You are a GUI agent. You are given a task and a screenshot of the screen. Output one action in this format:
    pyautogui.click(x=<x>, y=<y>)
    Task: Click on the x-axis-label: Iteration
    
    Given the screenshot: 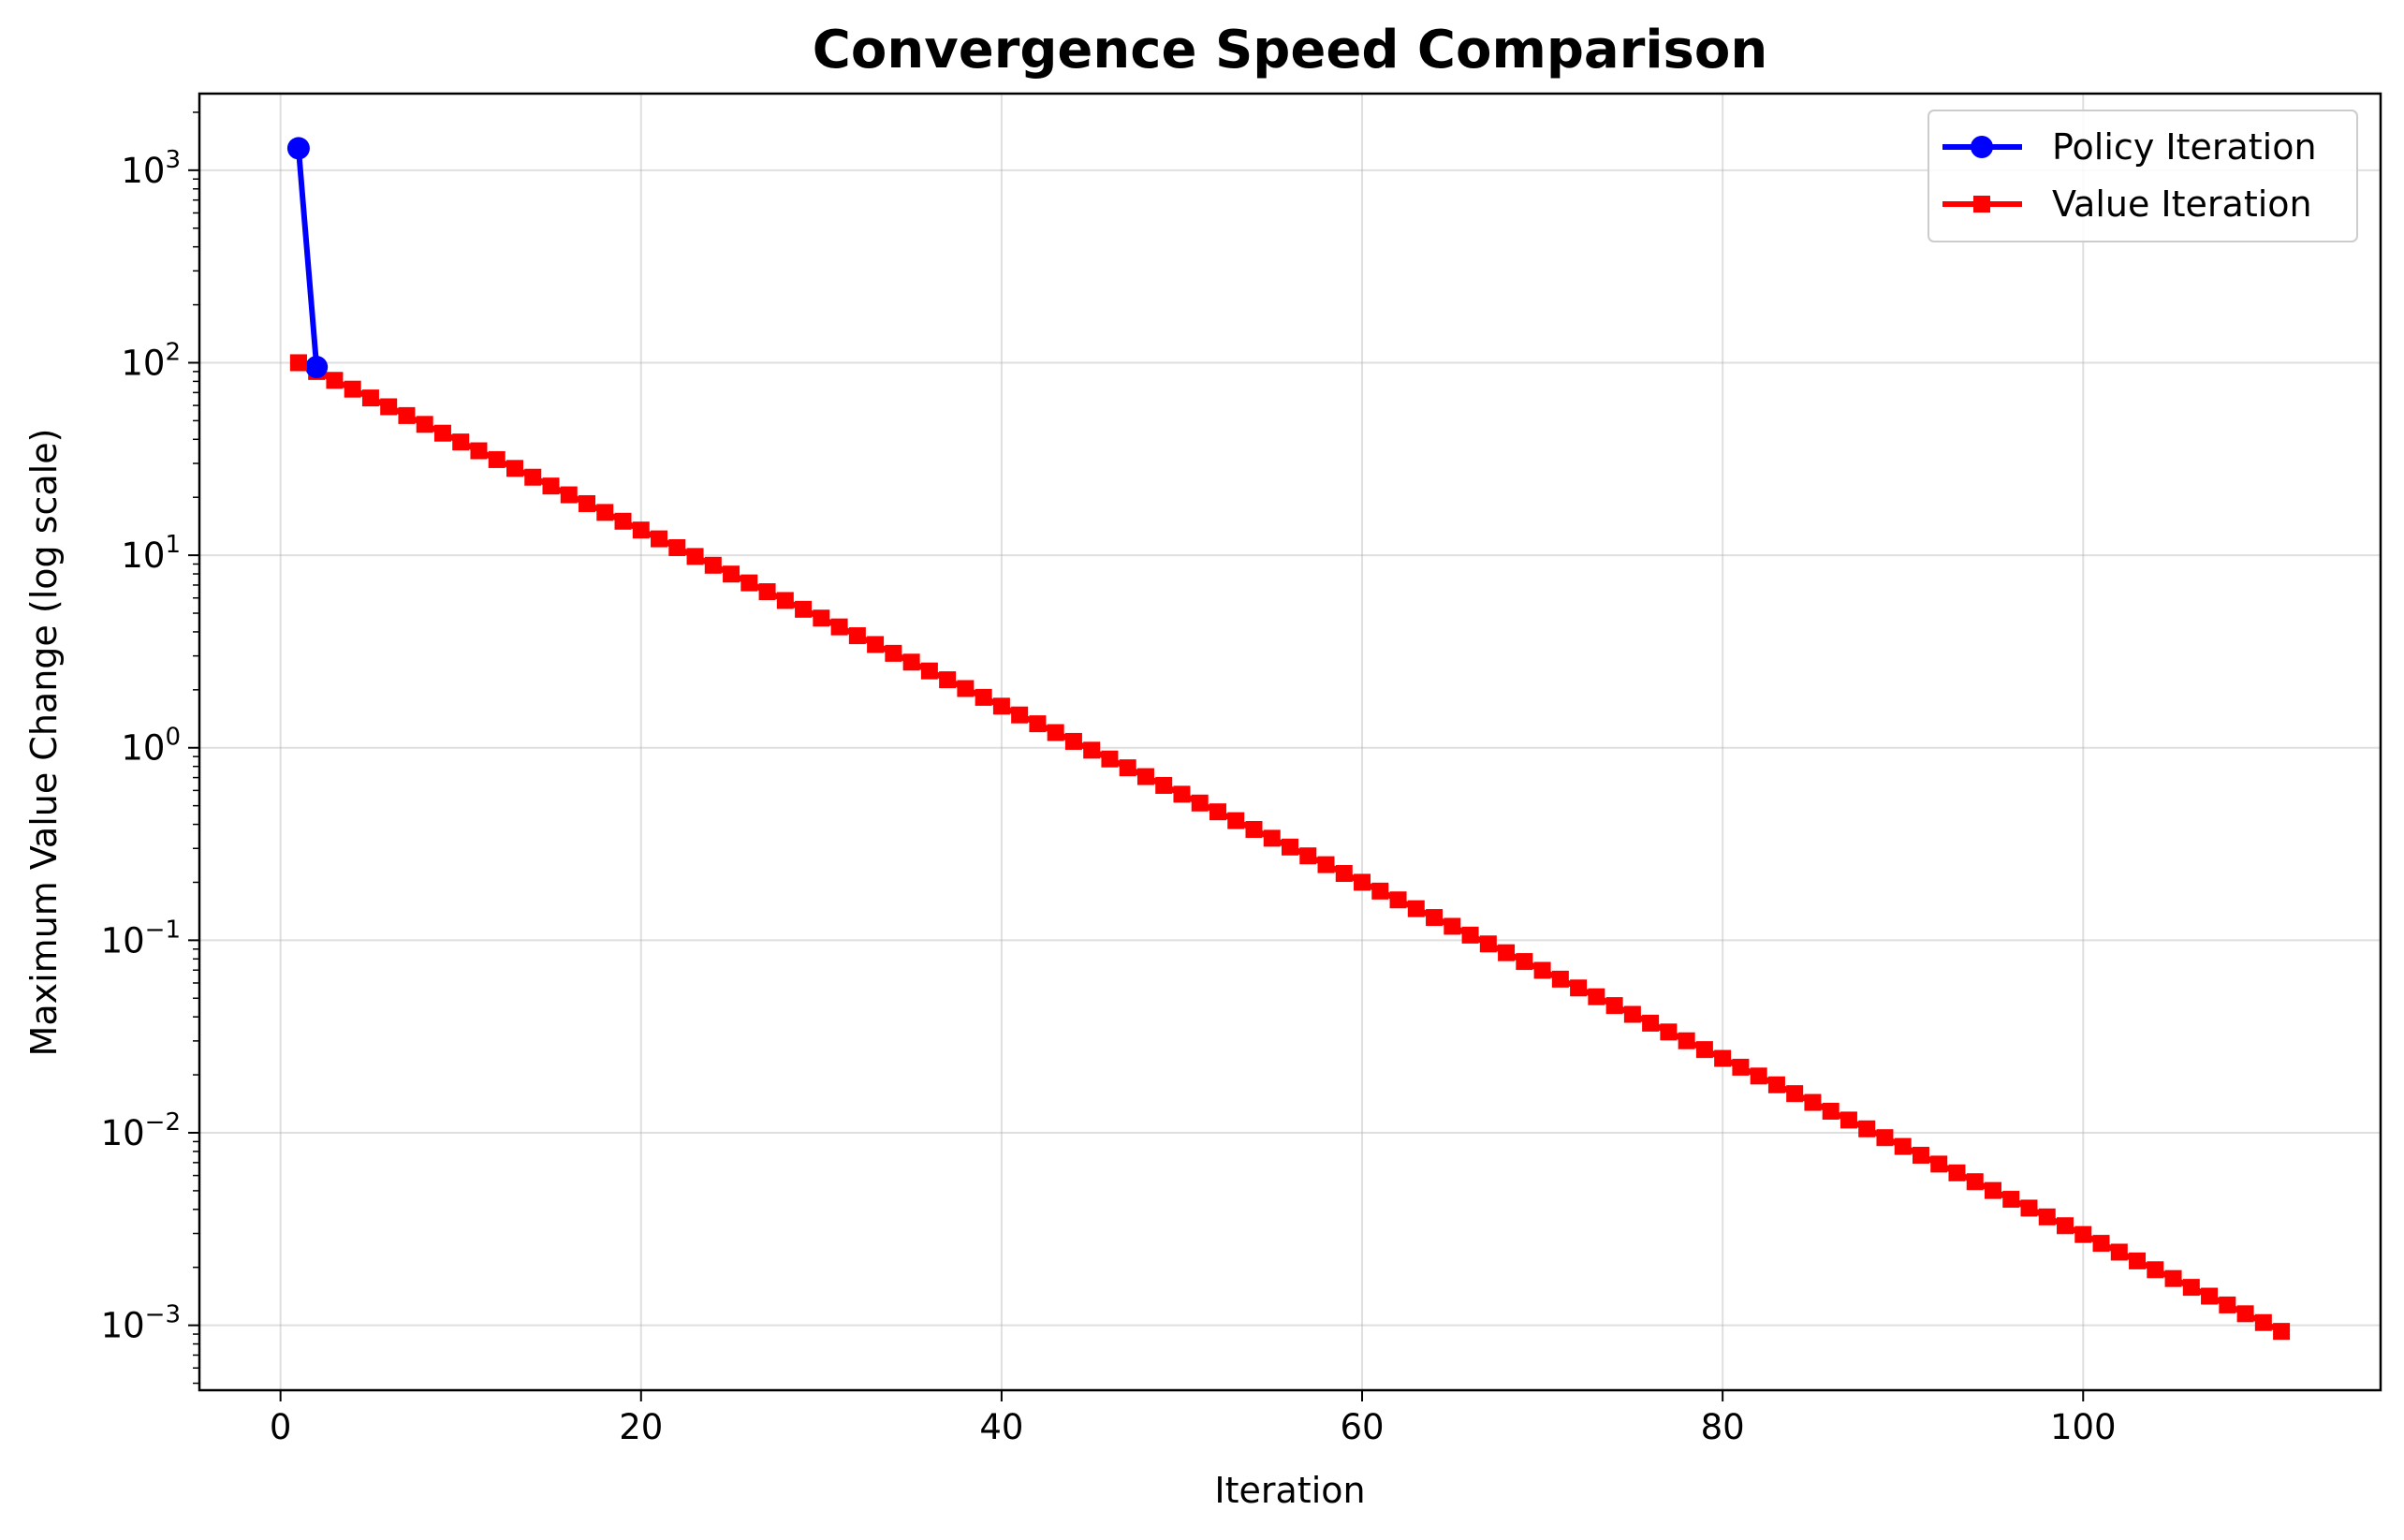 What is the action you would take?
    pyautogui.click(x=1289, y=1490)
    